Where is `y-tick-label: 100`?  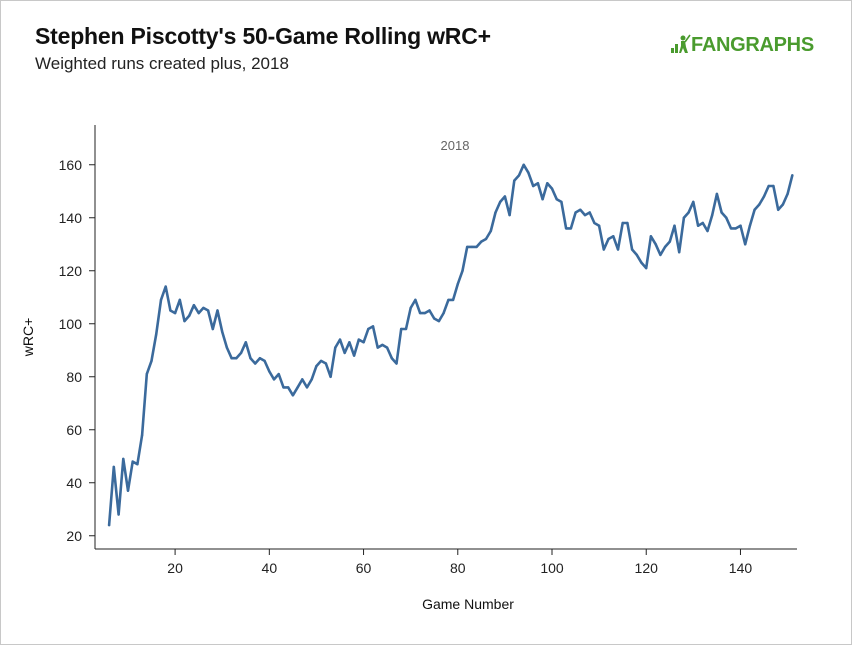
y-tick-label: 100 is located at coordinates (71, 324).